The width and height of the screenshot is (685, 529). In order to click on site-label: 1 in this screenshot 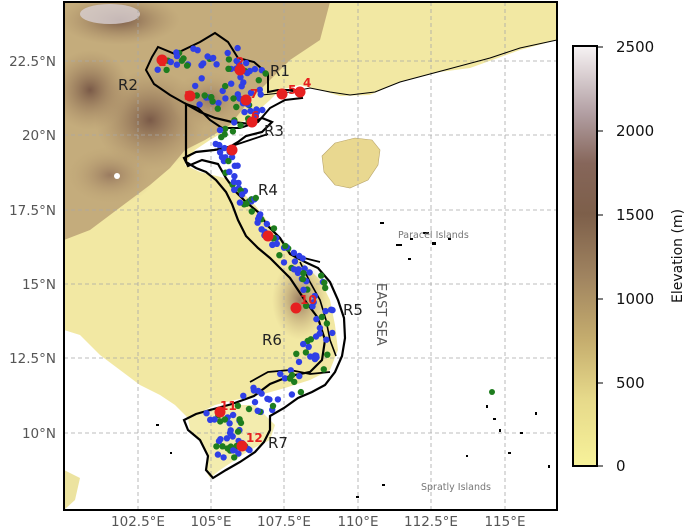, I will do `click(162, 62)`.